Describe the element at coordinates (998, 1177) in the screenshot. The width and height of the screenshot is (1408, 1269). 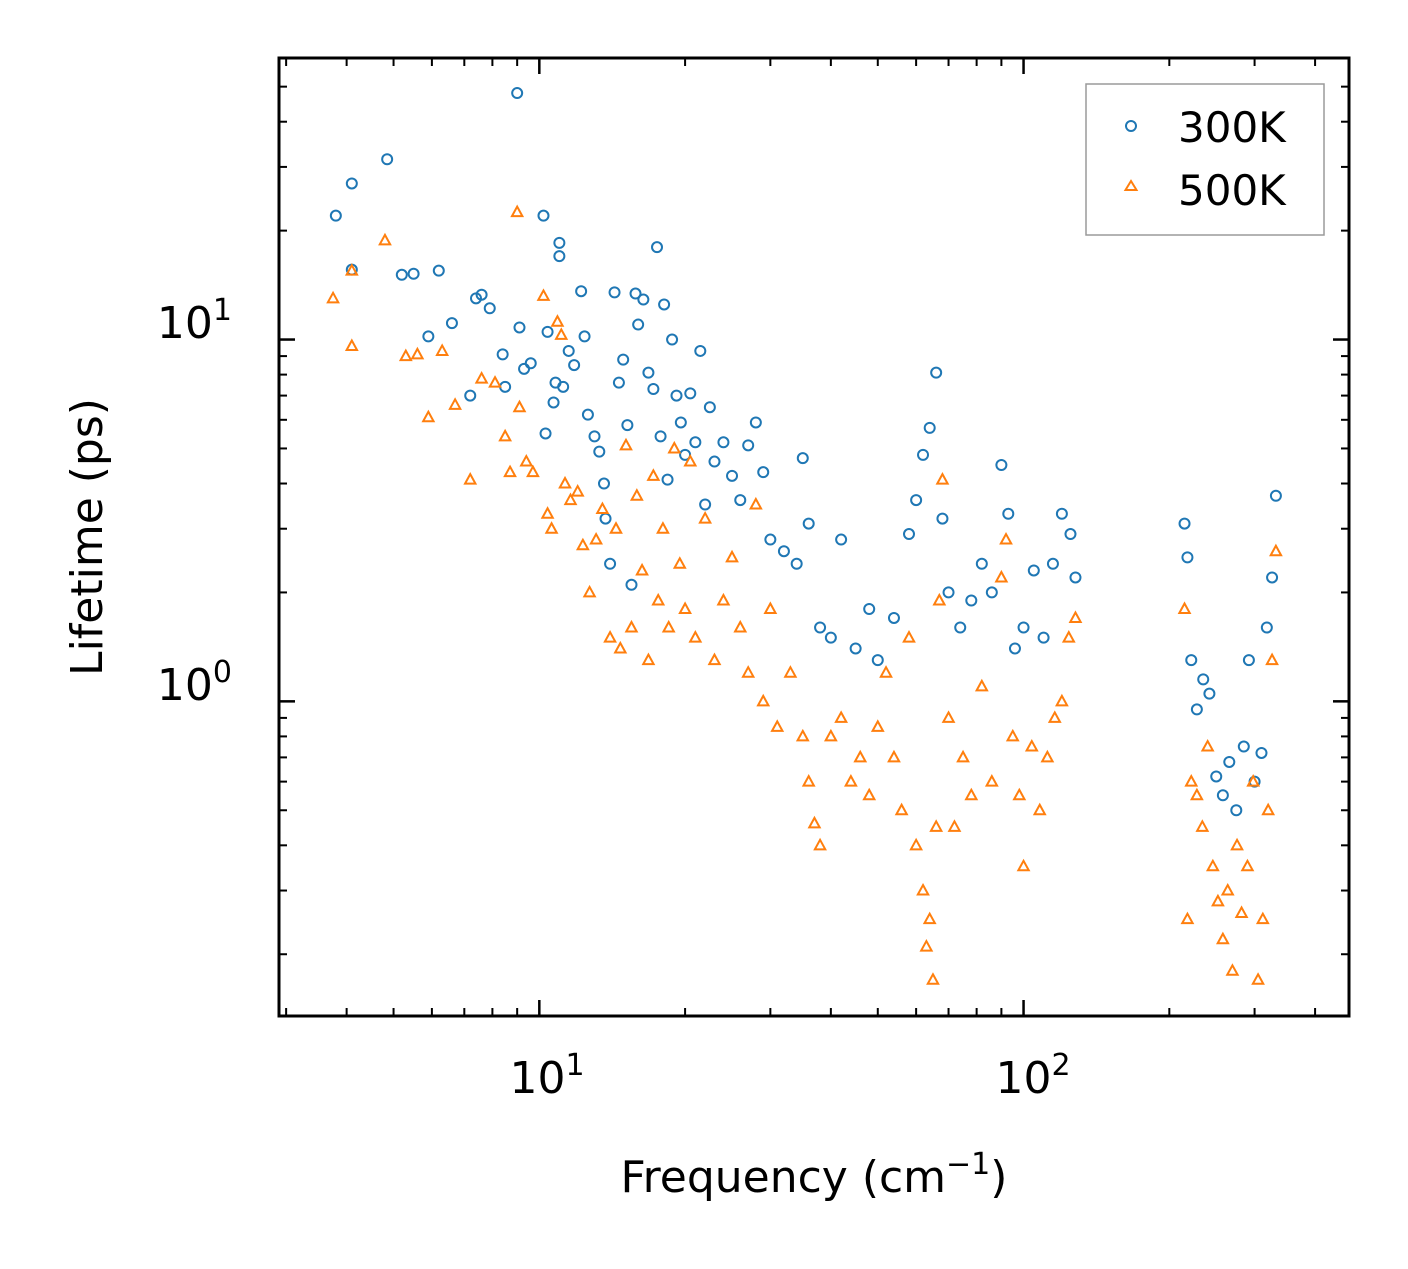
I see `x-axis-label-suffix: )` at that location.